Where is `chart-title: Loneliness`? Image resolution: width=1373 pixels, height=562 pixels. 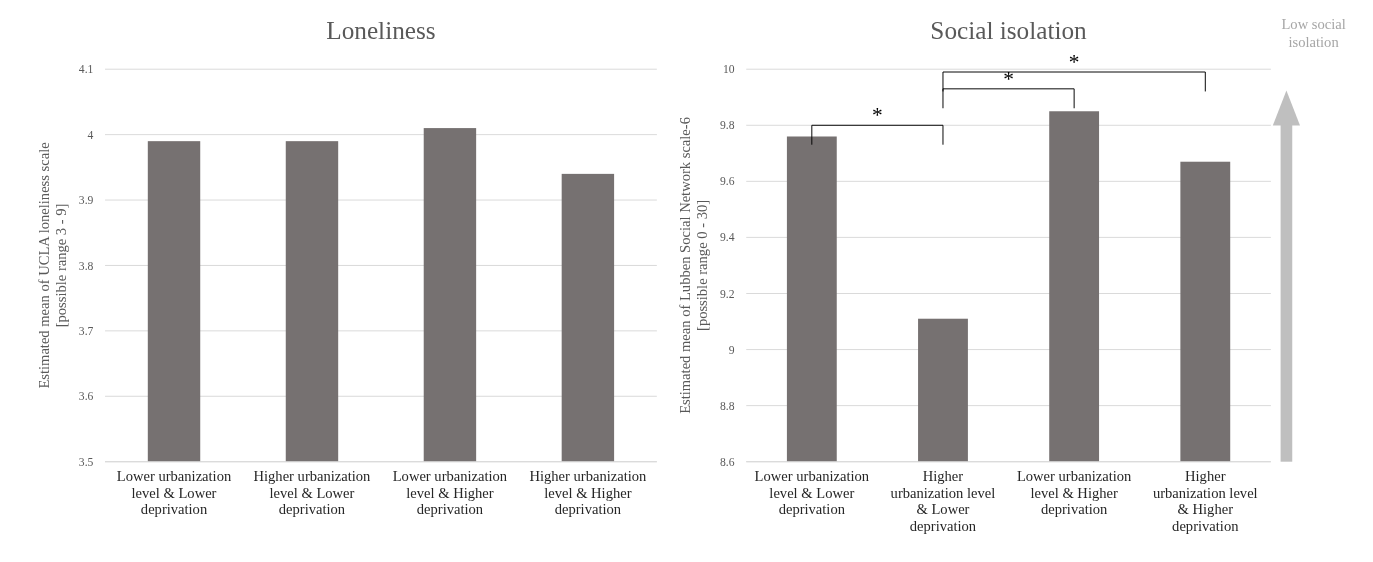
chart-title: Loneliness is located at coordinates (381, 30).